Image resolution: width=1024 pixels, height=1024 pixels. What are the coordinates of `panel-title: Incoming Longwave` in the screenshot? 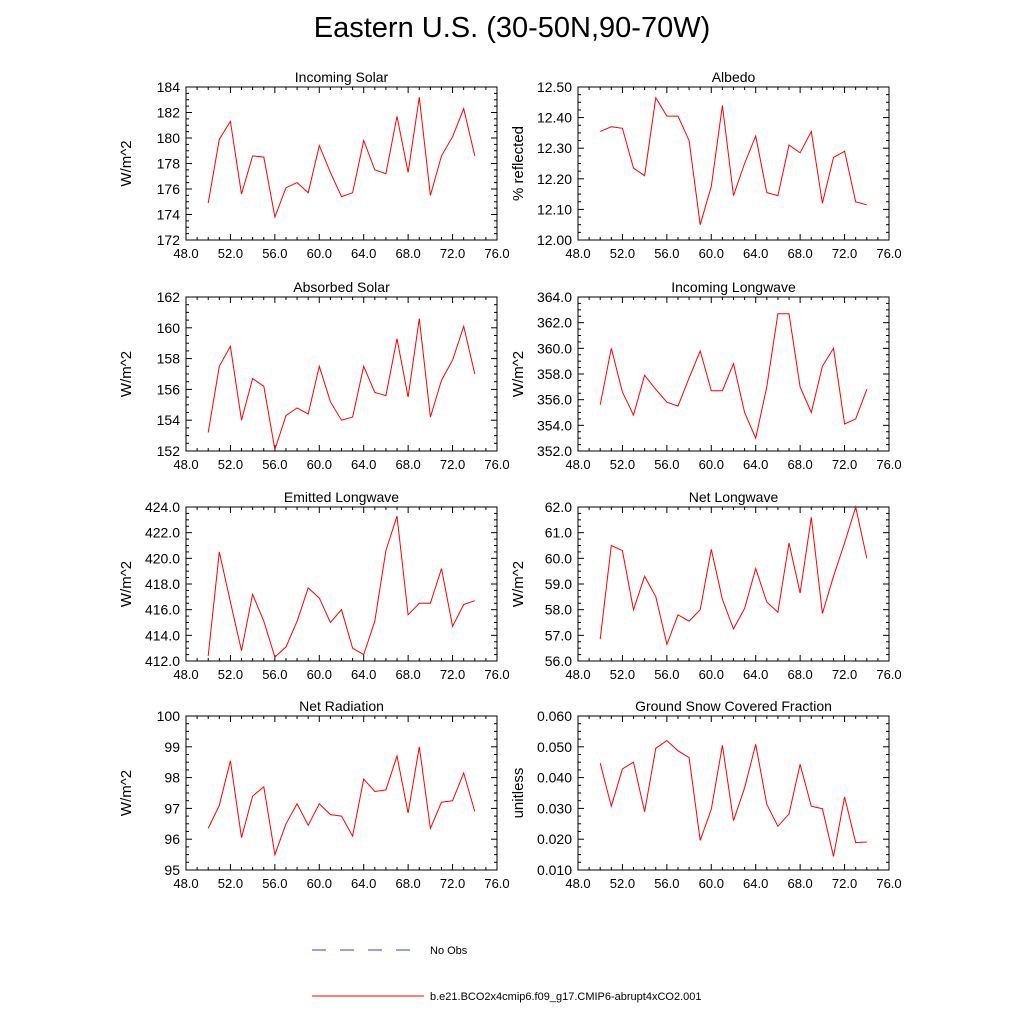 It's located at (733, 287).